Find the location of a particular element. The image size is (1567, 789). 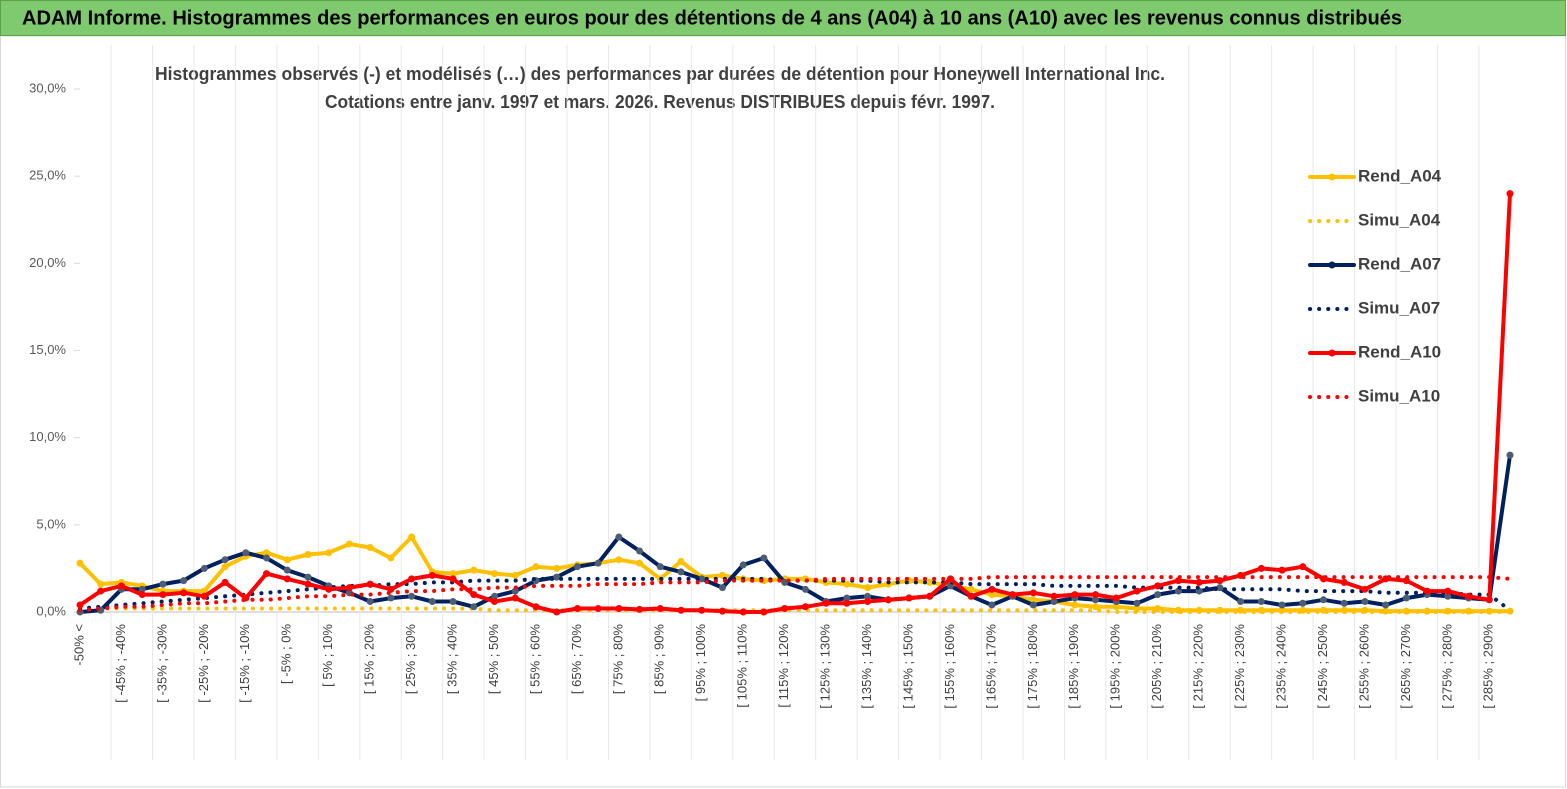

x-tick-label: [ 255% ; 260% is located at coordinates (1363, 666).